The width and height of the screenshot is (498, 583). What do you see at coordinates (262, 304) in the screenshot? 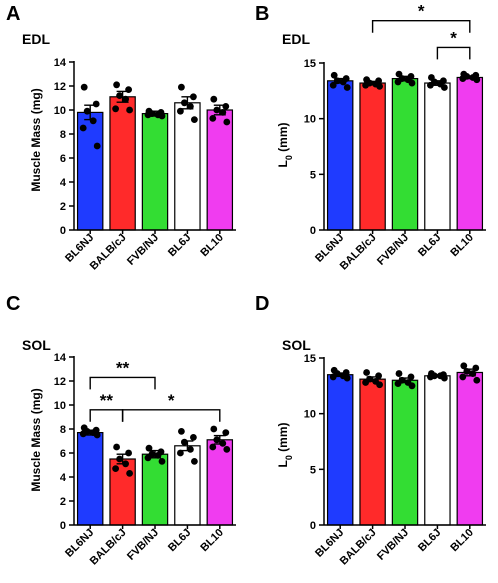
I see `panel-letter: D` at bounding box center [262, 304].